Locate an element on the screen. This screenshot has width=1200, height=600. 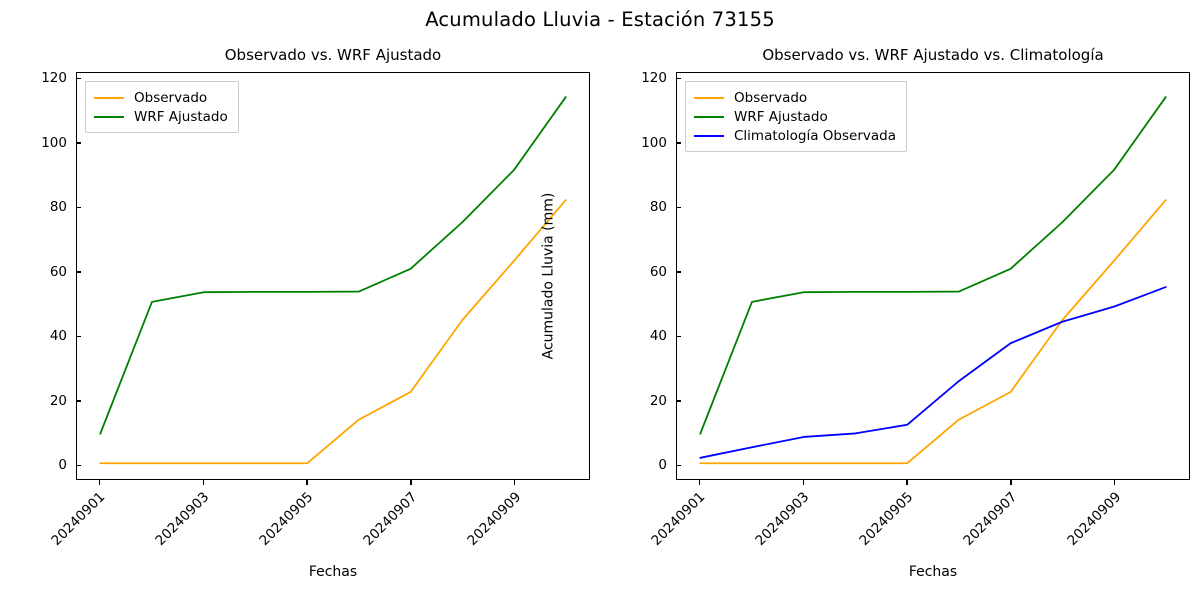
legend-entry: Climatología Observada is located at coordinates (795, 135).